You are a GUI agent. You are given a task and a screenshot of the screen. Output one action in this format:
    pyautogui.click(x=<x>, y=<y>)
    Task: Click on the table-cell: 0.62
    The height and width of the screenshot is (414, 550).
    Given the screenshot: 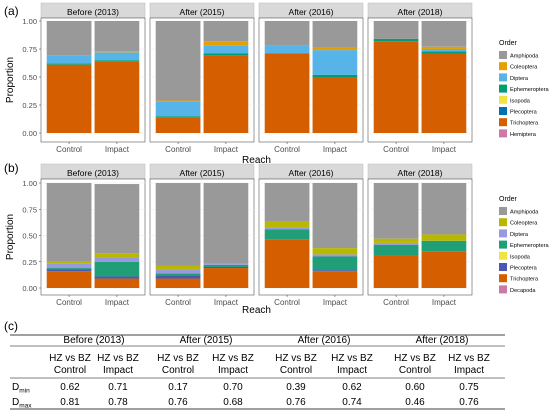 What is the action you would take?
    pyautogui.click(x=352, y=387)
    